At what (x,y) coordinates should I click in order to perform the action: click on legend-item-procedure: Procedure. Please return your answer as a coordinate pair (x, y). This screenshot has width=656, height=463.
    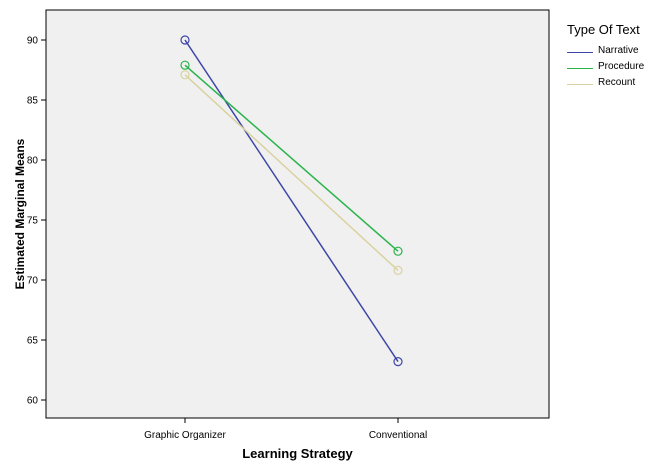
    Looking at the image, I should click on (605, 69).